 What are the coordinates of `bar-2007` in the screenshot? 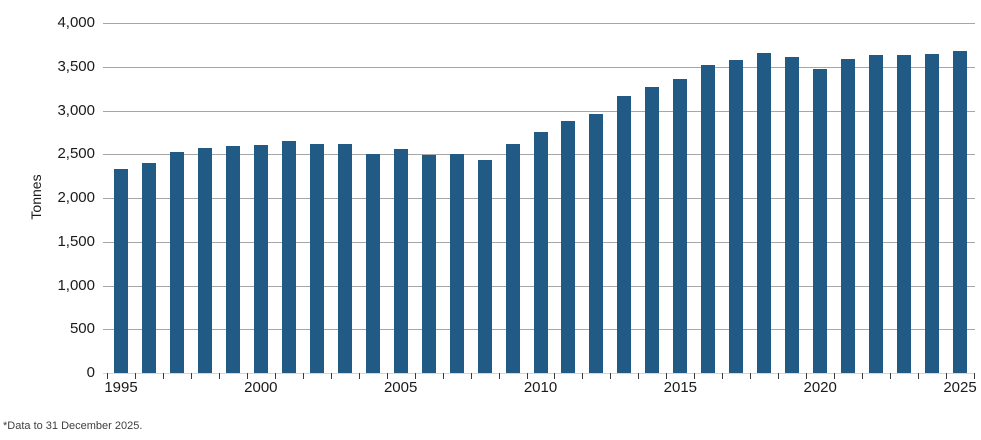 It's located at (456, 263).